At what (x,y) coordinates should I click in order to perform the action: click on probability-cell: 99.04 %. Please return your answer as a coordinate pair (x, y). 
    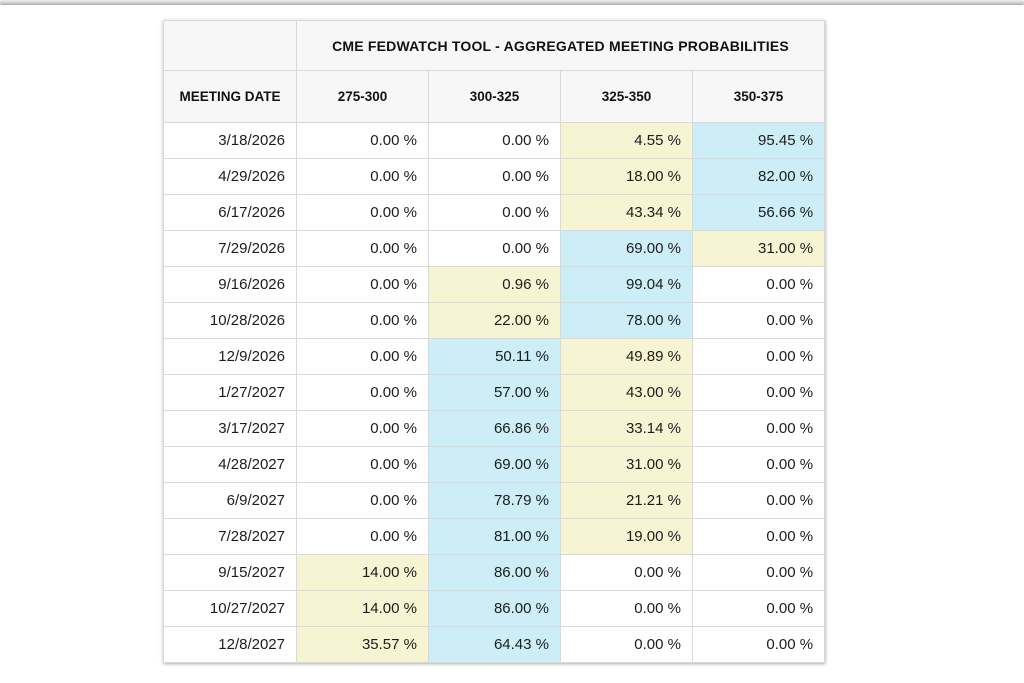
    Looking at the image, I should click on (626, 284).